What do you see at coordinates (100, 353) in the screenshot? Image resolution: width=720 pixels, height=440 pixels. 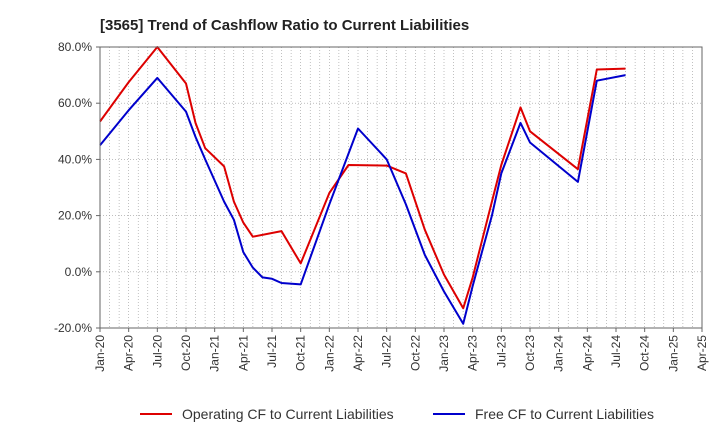 I see `x-tick-label: Jan-20` at bounding box center [100, 353].